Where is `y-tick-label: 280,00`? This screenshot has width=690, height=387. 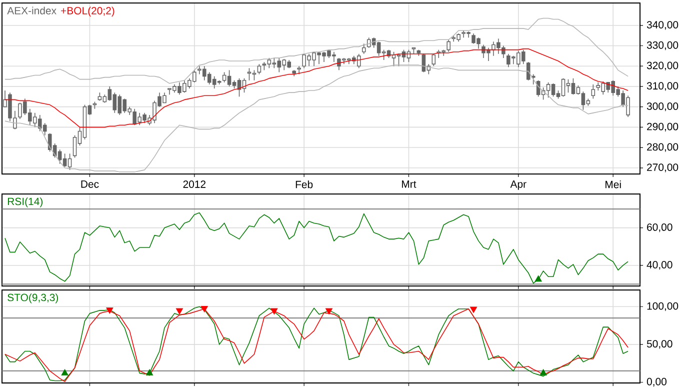 y-tick-label: 280,00 is located at coordinates (662, 147).